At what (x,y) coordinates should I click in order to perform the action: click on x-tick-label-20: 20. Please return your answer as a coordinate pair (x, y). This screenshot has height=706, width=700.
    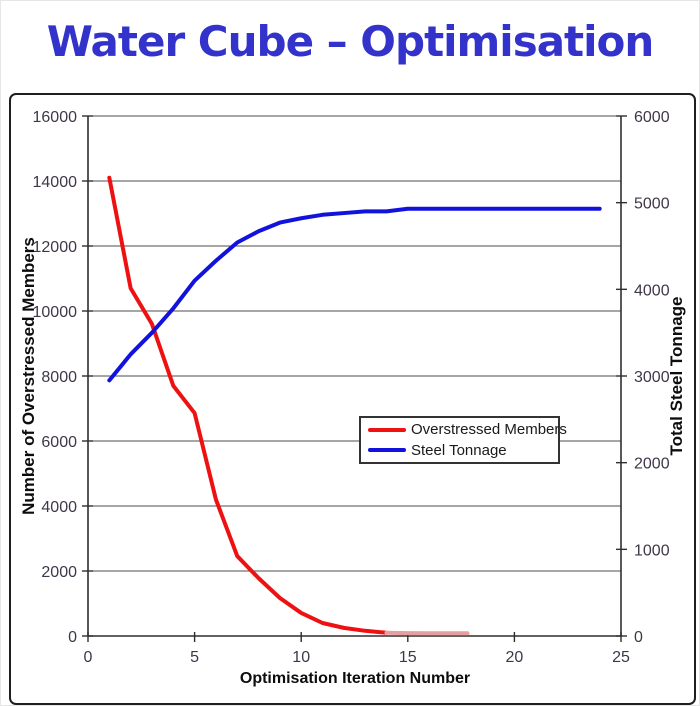
    Looking at the image, I should click on (515, 657).